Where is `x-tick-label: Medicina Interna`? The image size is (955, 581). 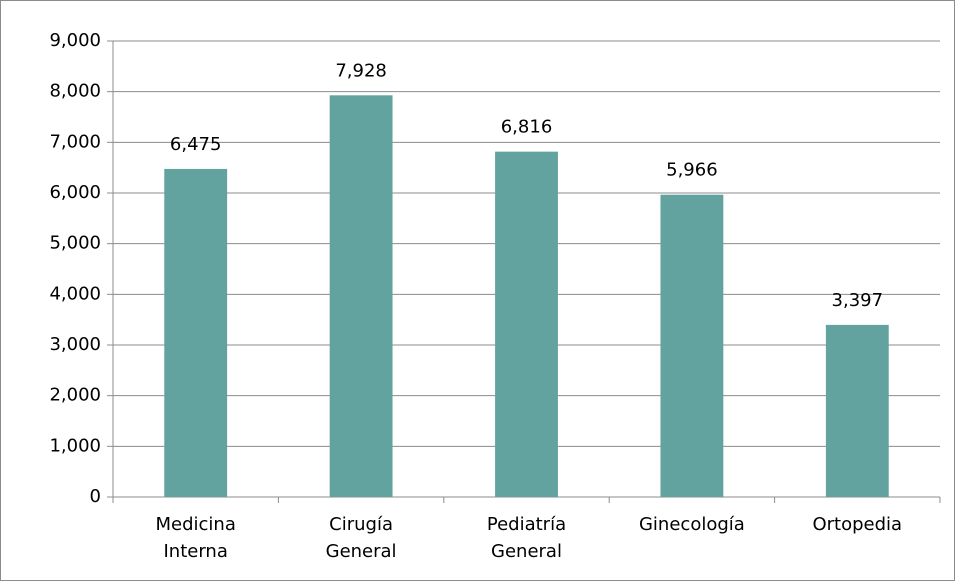
x-tick-label: Medicina Interna is located at coordinates (196, 538).